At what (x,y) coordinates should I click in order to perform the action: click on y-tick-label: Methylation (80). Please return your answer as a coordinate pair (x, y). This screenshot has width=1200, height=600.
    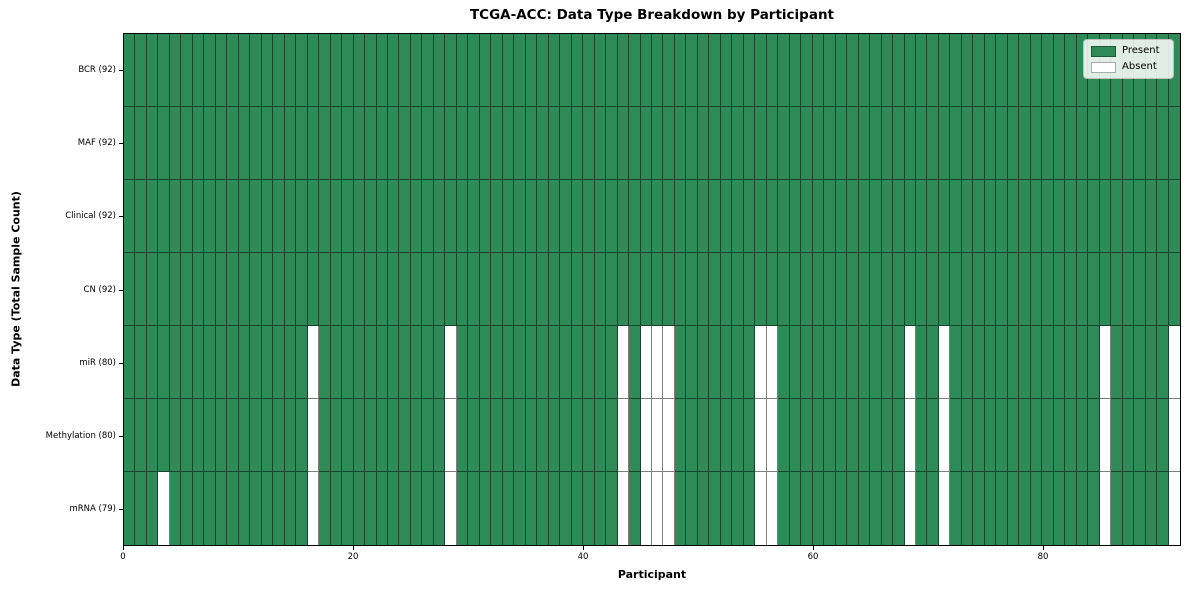
    Looking at the image, I should click on (80, 436).